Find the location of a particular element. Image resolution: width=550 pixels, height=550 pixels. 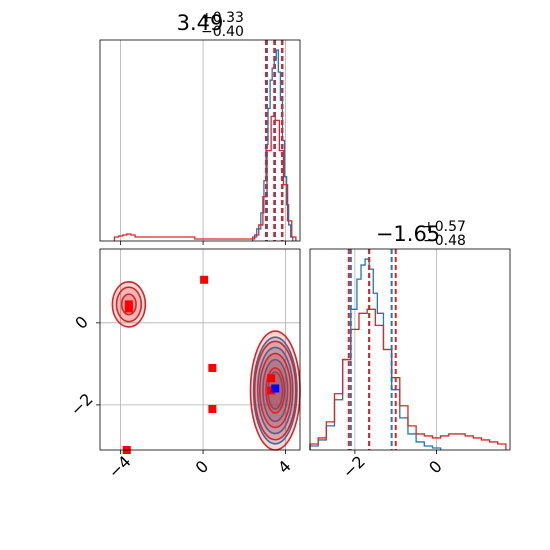

right-histogram-series is located at coordinates (408, 354).